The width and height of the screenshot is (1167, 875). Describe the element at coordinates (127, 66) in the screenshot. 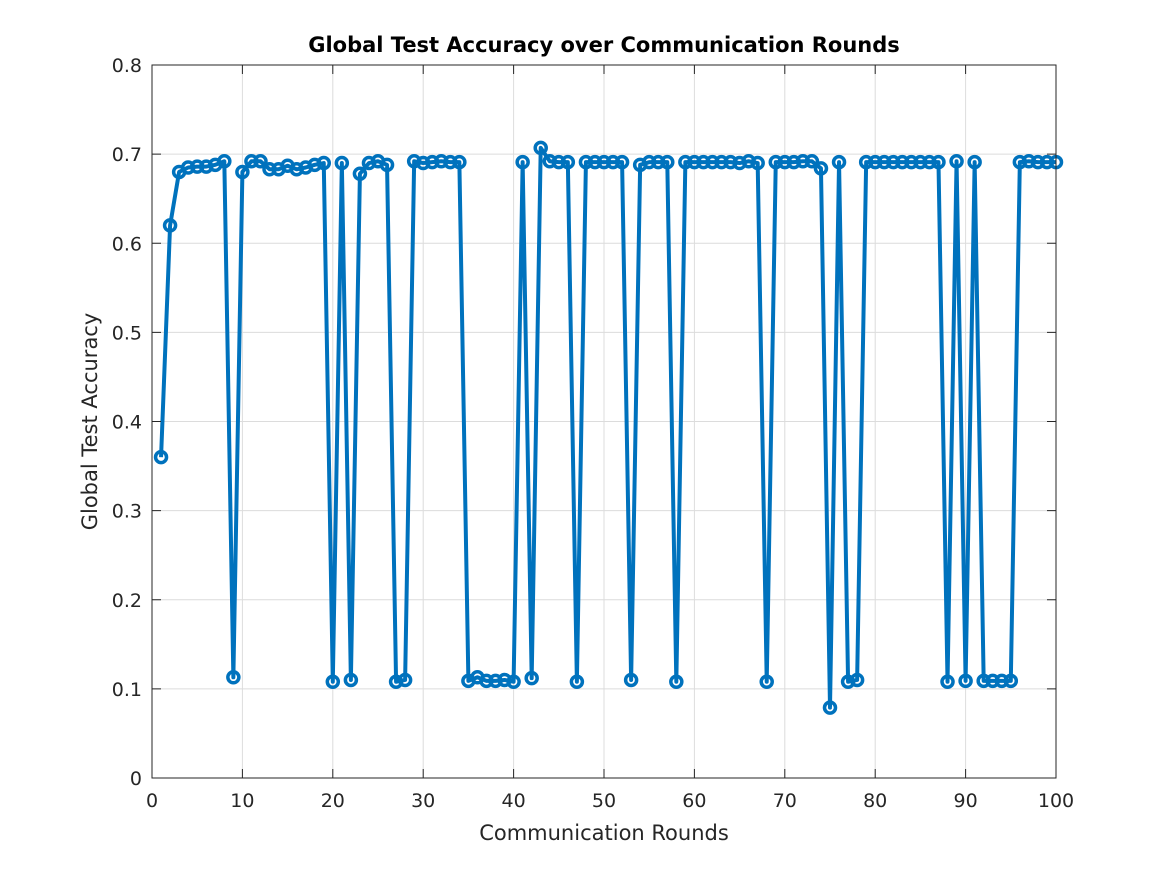

I see `y-tick-label: 0.8` at that location.